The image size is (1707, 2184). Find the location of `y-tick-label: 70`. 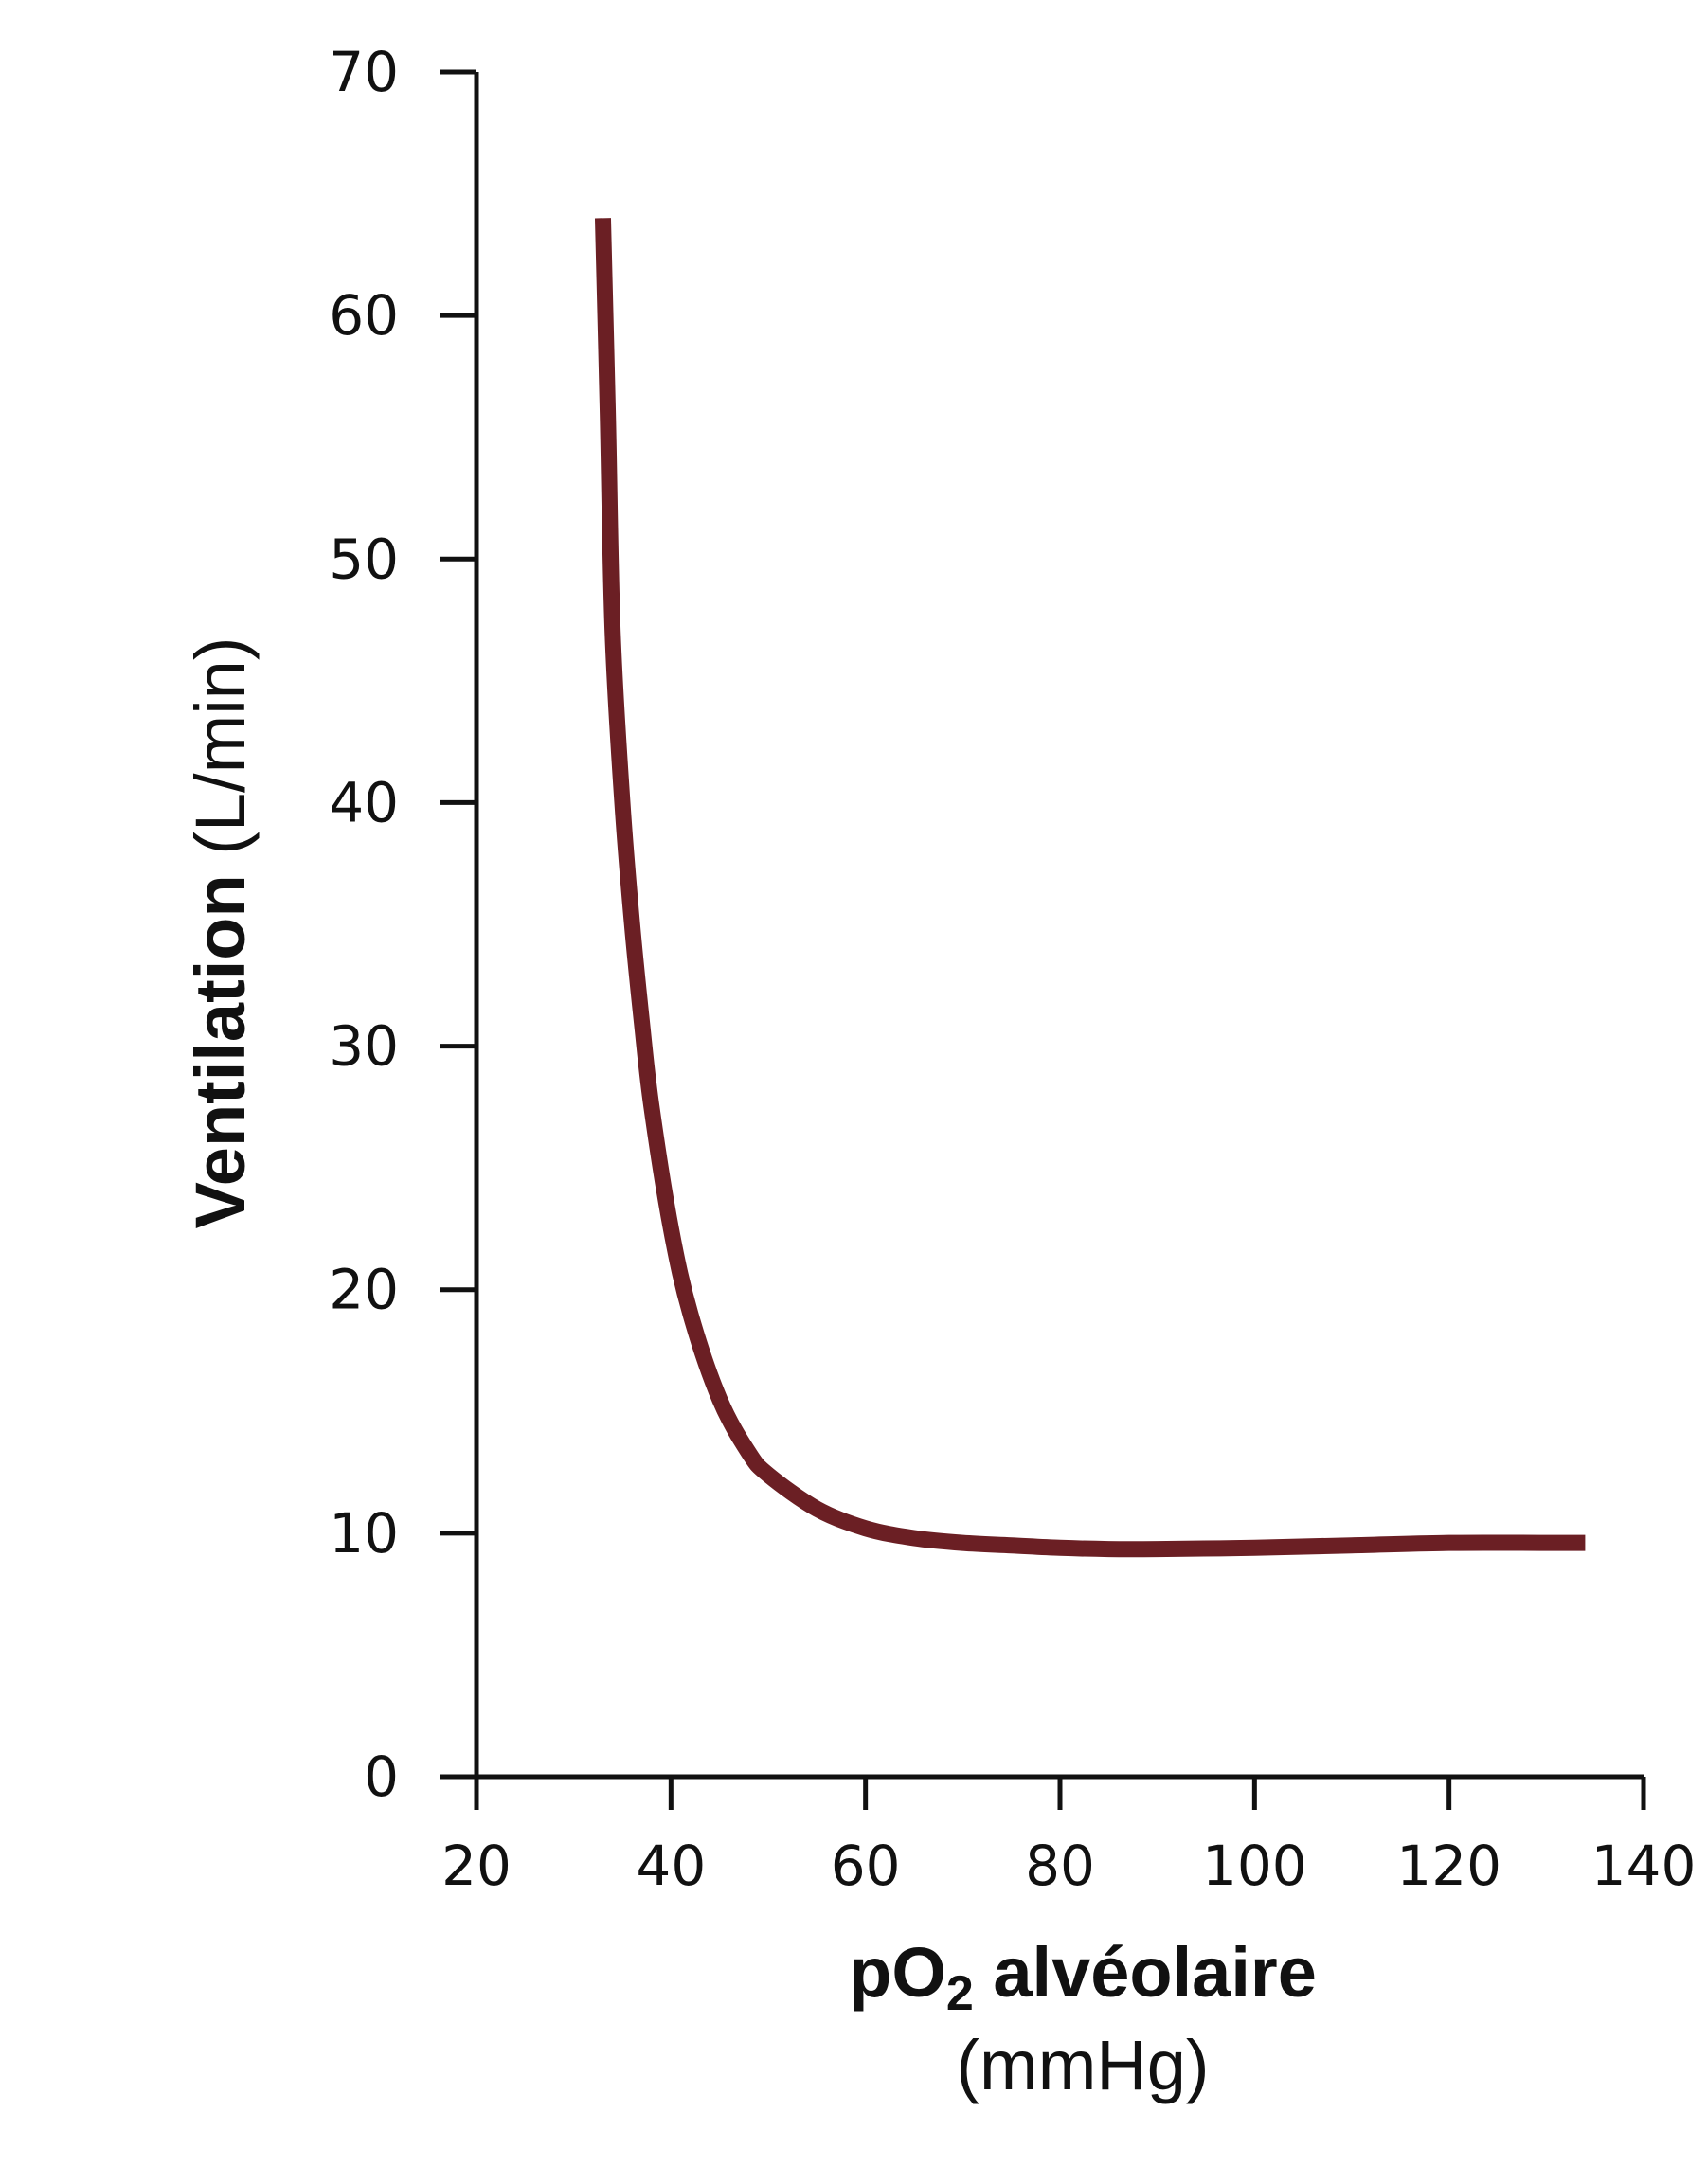

y-tick-label: 70 is located at coordinates (364, 72).